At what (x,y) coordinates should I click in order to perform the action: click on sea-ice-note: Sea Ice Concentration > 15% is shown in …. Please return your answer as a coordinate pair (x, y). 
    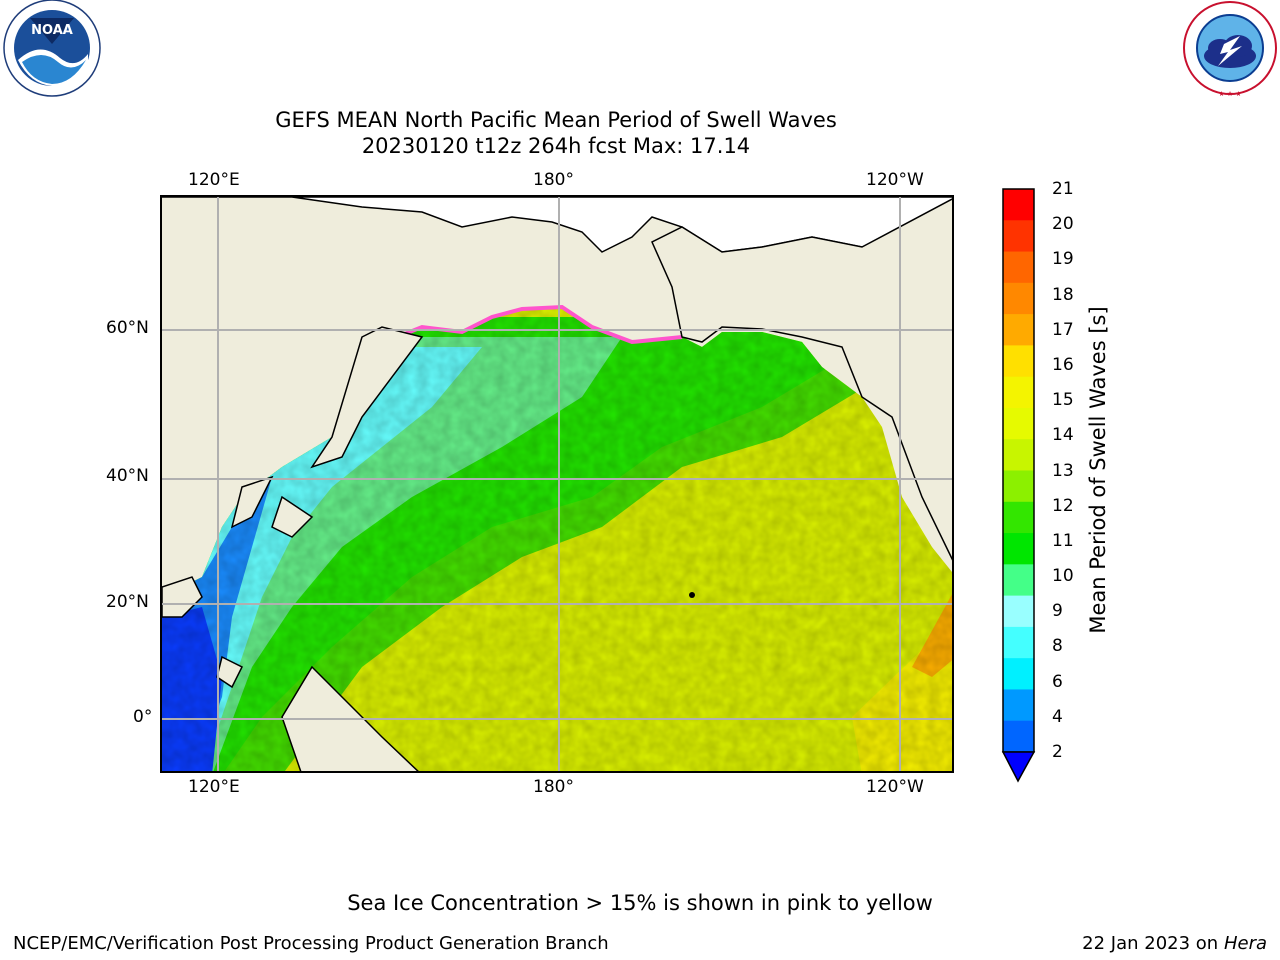
    Looking at the image, I should click on (640, 903).